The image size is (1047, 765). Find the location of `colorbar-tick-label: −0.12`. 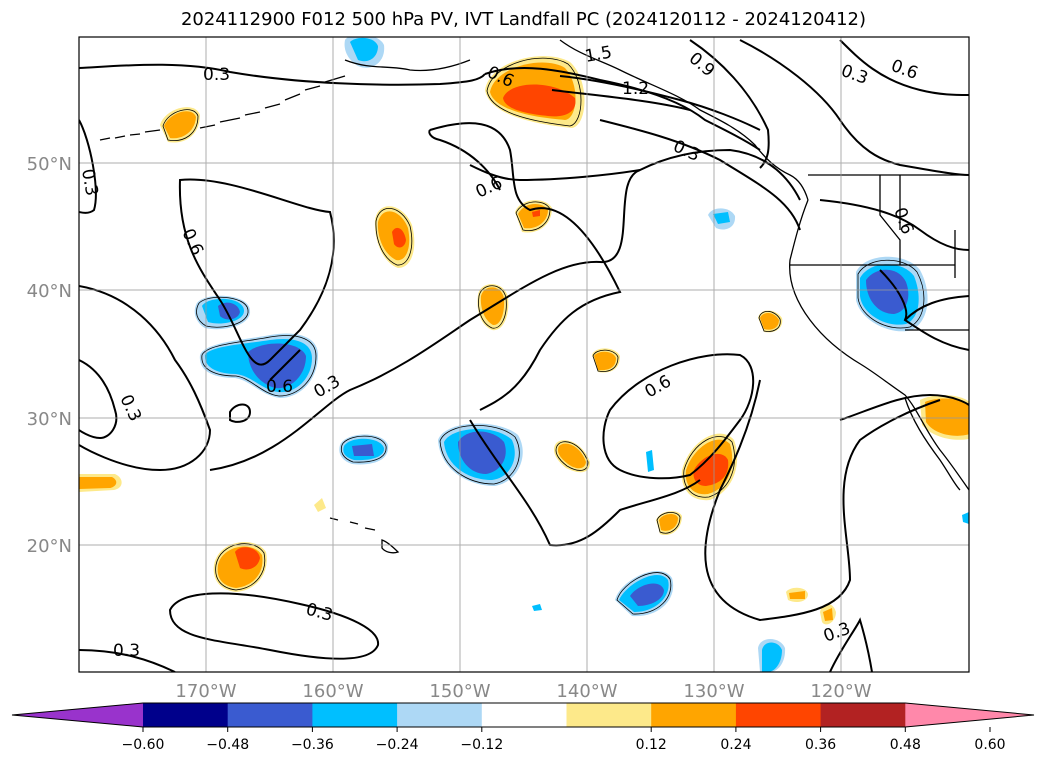

colorbar-tick-label: −0.12 is located at coordinates (481, 745).